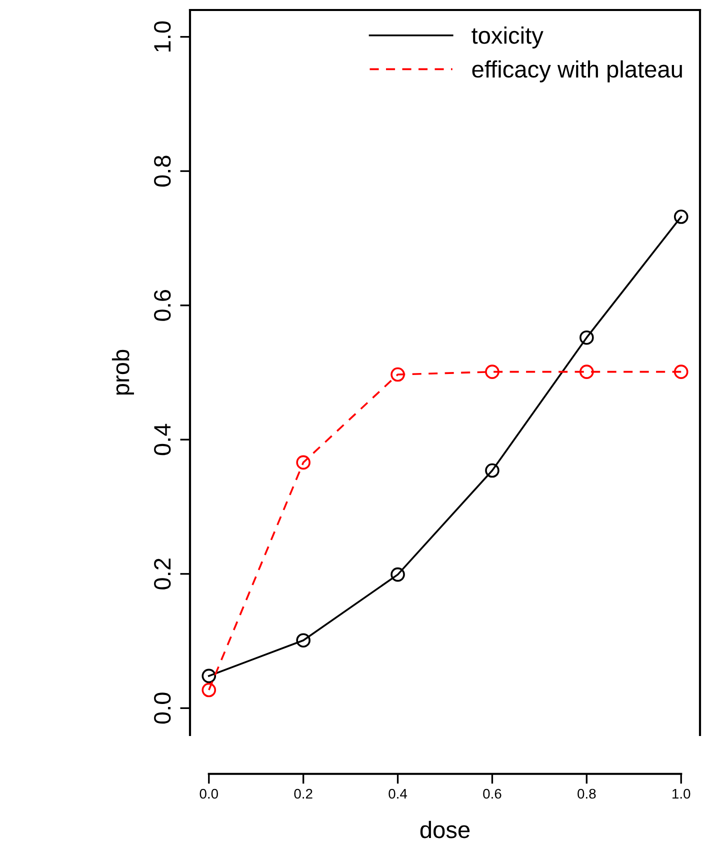 Image resolution: width=708 pixels, height=844 pixels. Describe the element at coordinates (162, 574) in the screenshot. I see `y-tick-label: 0.2` at that location.